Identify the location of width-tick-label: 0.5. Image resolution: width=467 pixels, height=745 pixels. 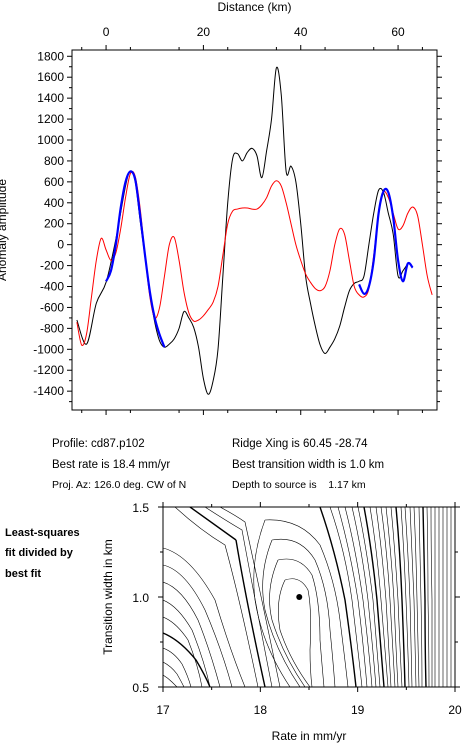
(140, 688).